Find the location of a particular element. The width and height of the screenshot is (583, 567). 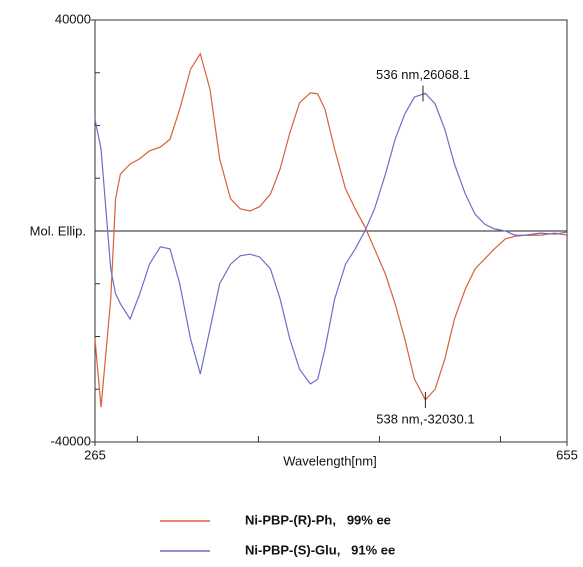

x-tick-label: 265 is located at coordinates (95, 454).